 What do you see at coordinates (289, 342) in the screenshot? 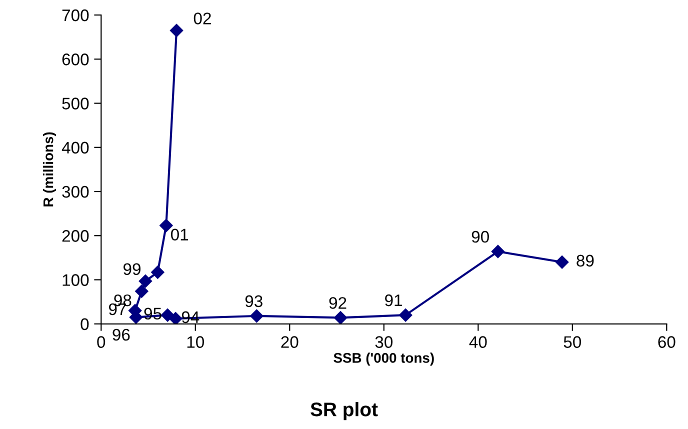
I see `x-tick-label: 20` at bounding box center [289, 342].